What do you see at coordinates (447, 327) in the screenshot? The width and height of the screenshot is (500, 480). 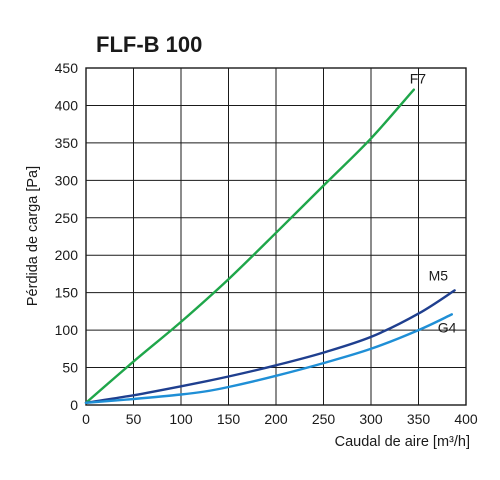 I see `series-label-g4: G4` at bounding box center [447, 327].